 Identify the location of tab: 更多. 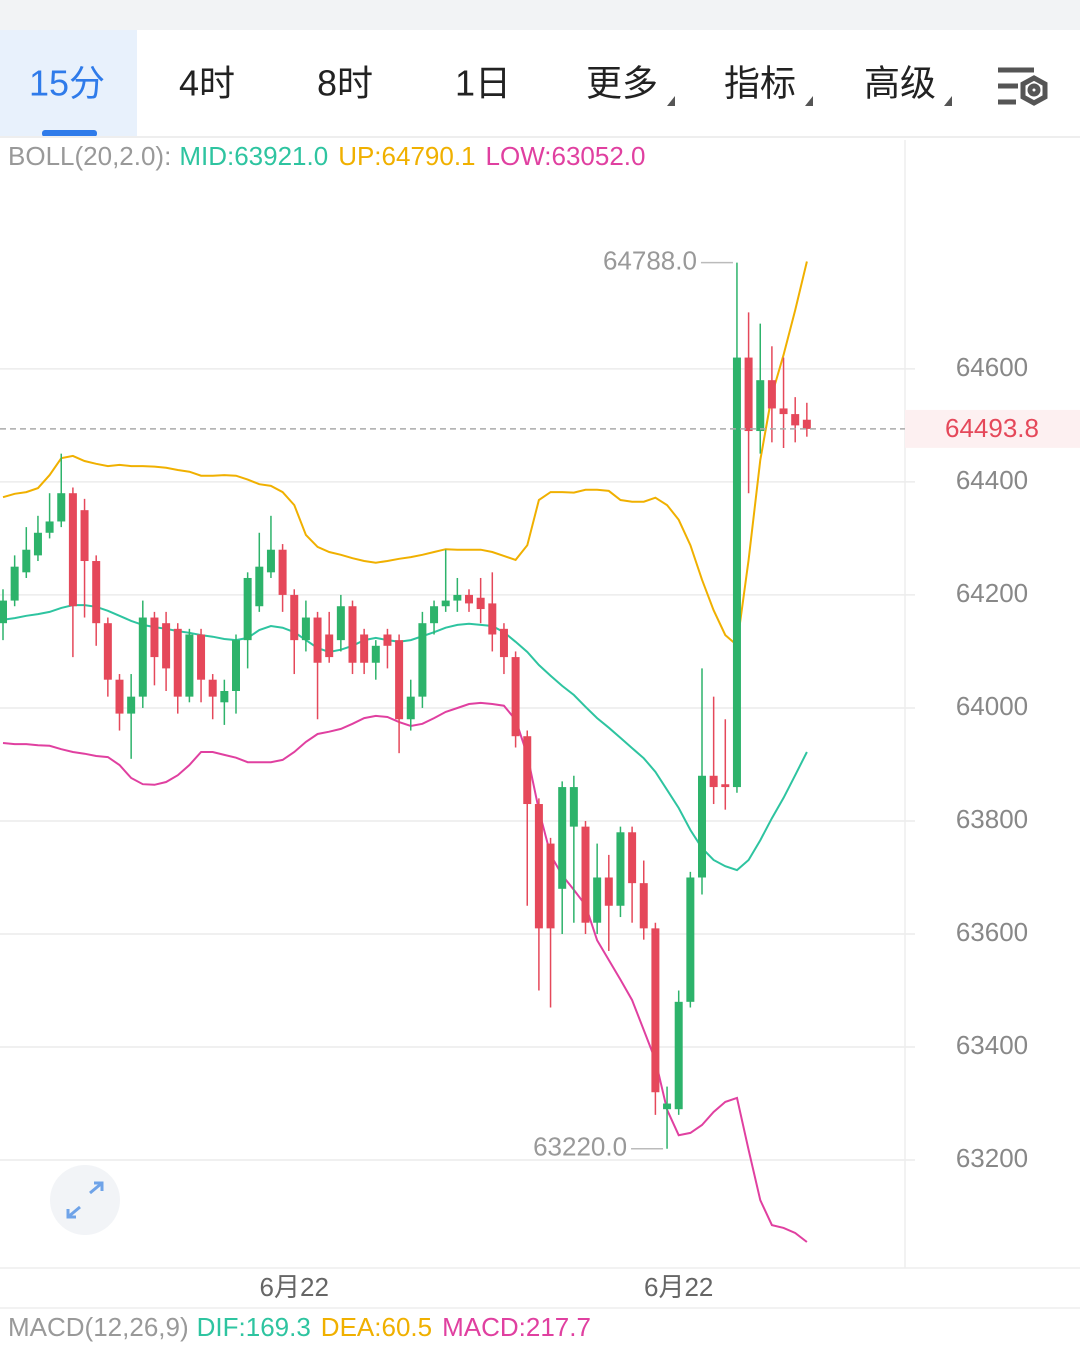
(622, 83).